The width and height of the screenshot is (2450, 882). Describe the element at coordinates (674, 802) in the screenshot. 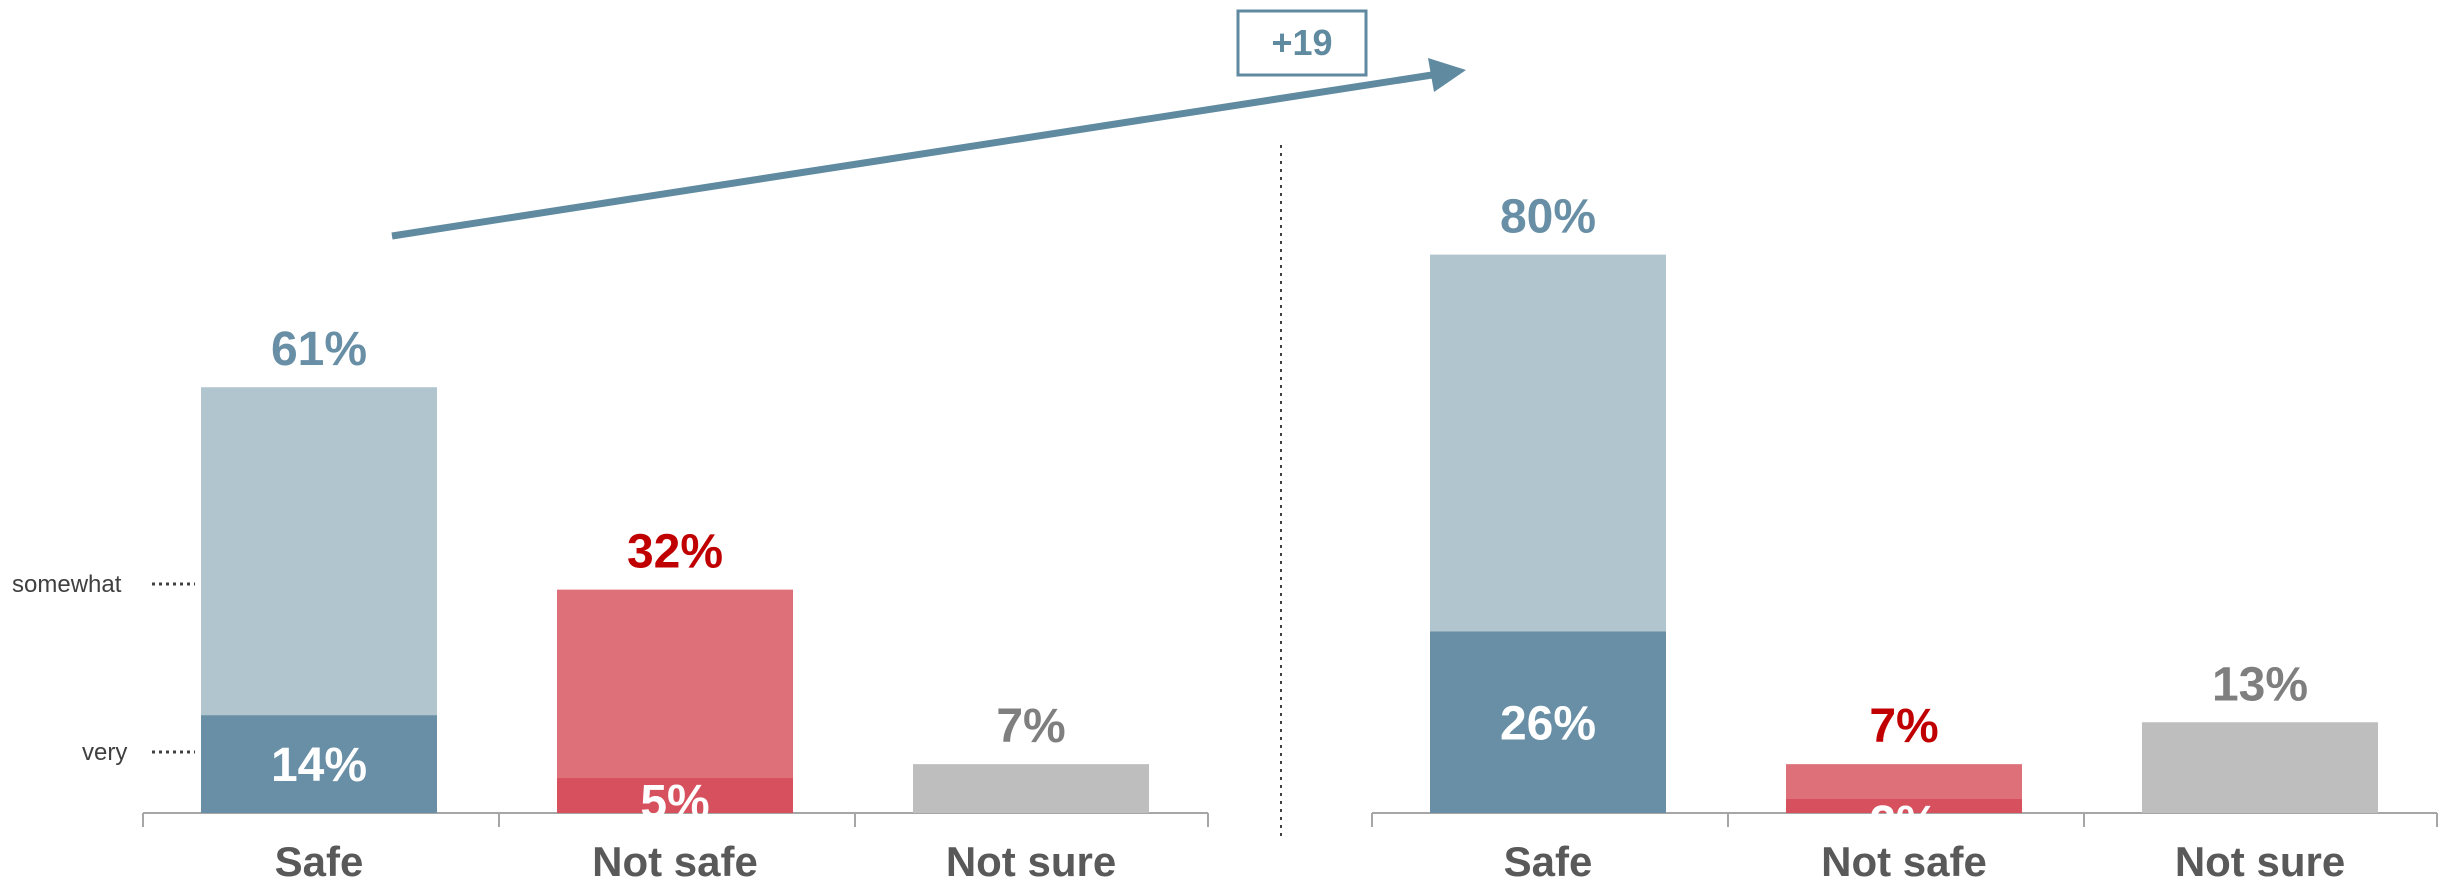

I see `bar-notsafe-very-label: 5%` at that location.